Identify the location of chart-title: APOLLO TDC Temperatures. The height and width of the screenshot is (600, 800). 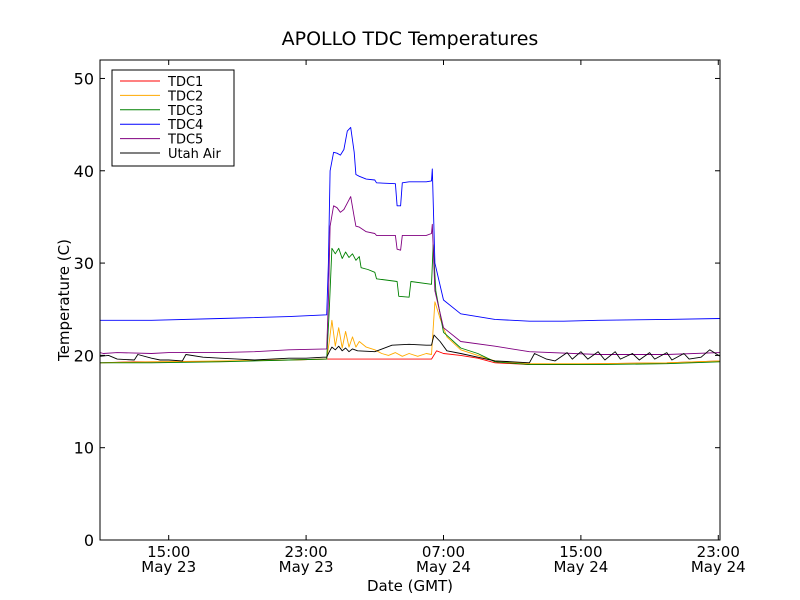
(410, 39).